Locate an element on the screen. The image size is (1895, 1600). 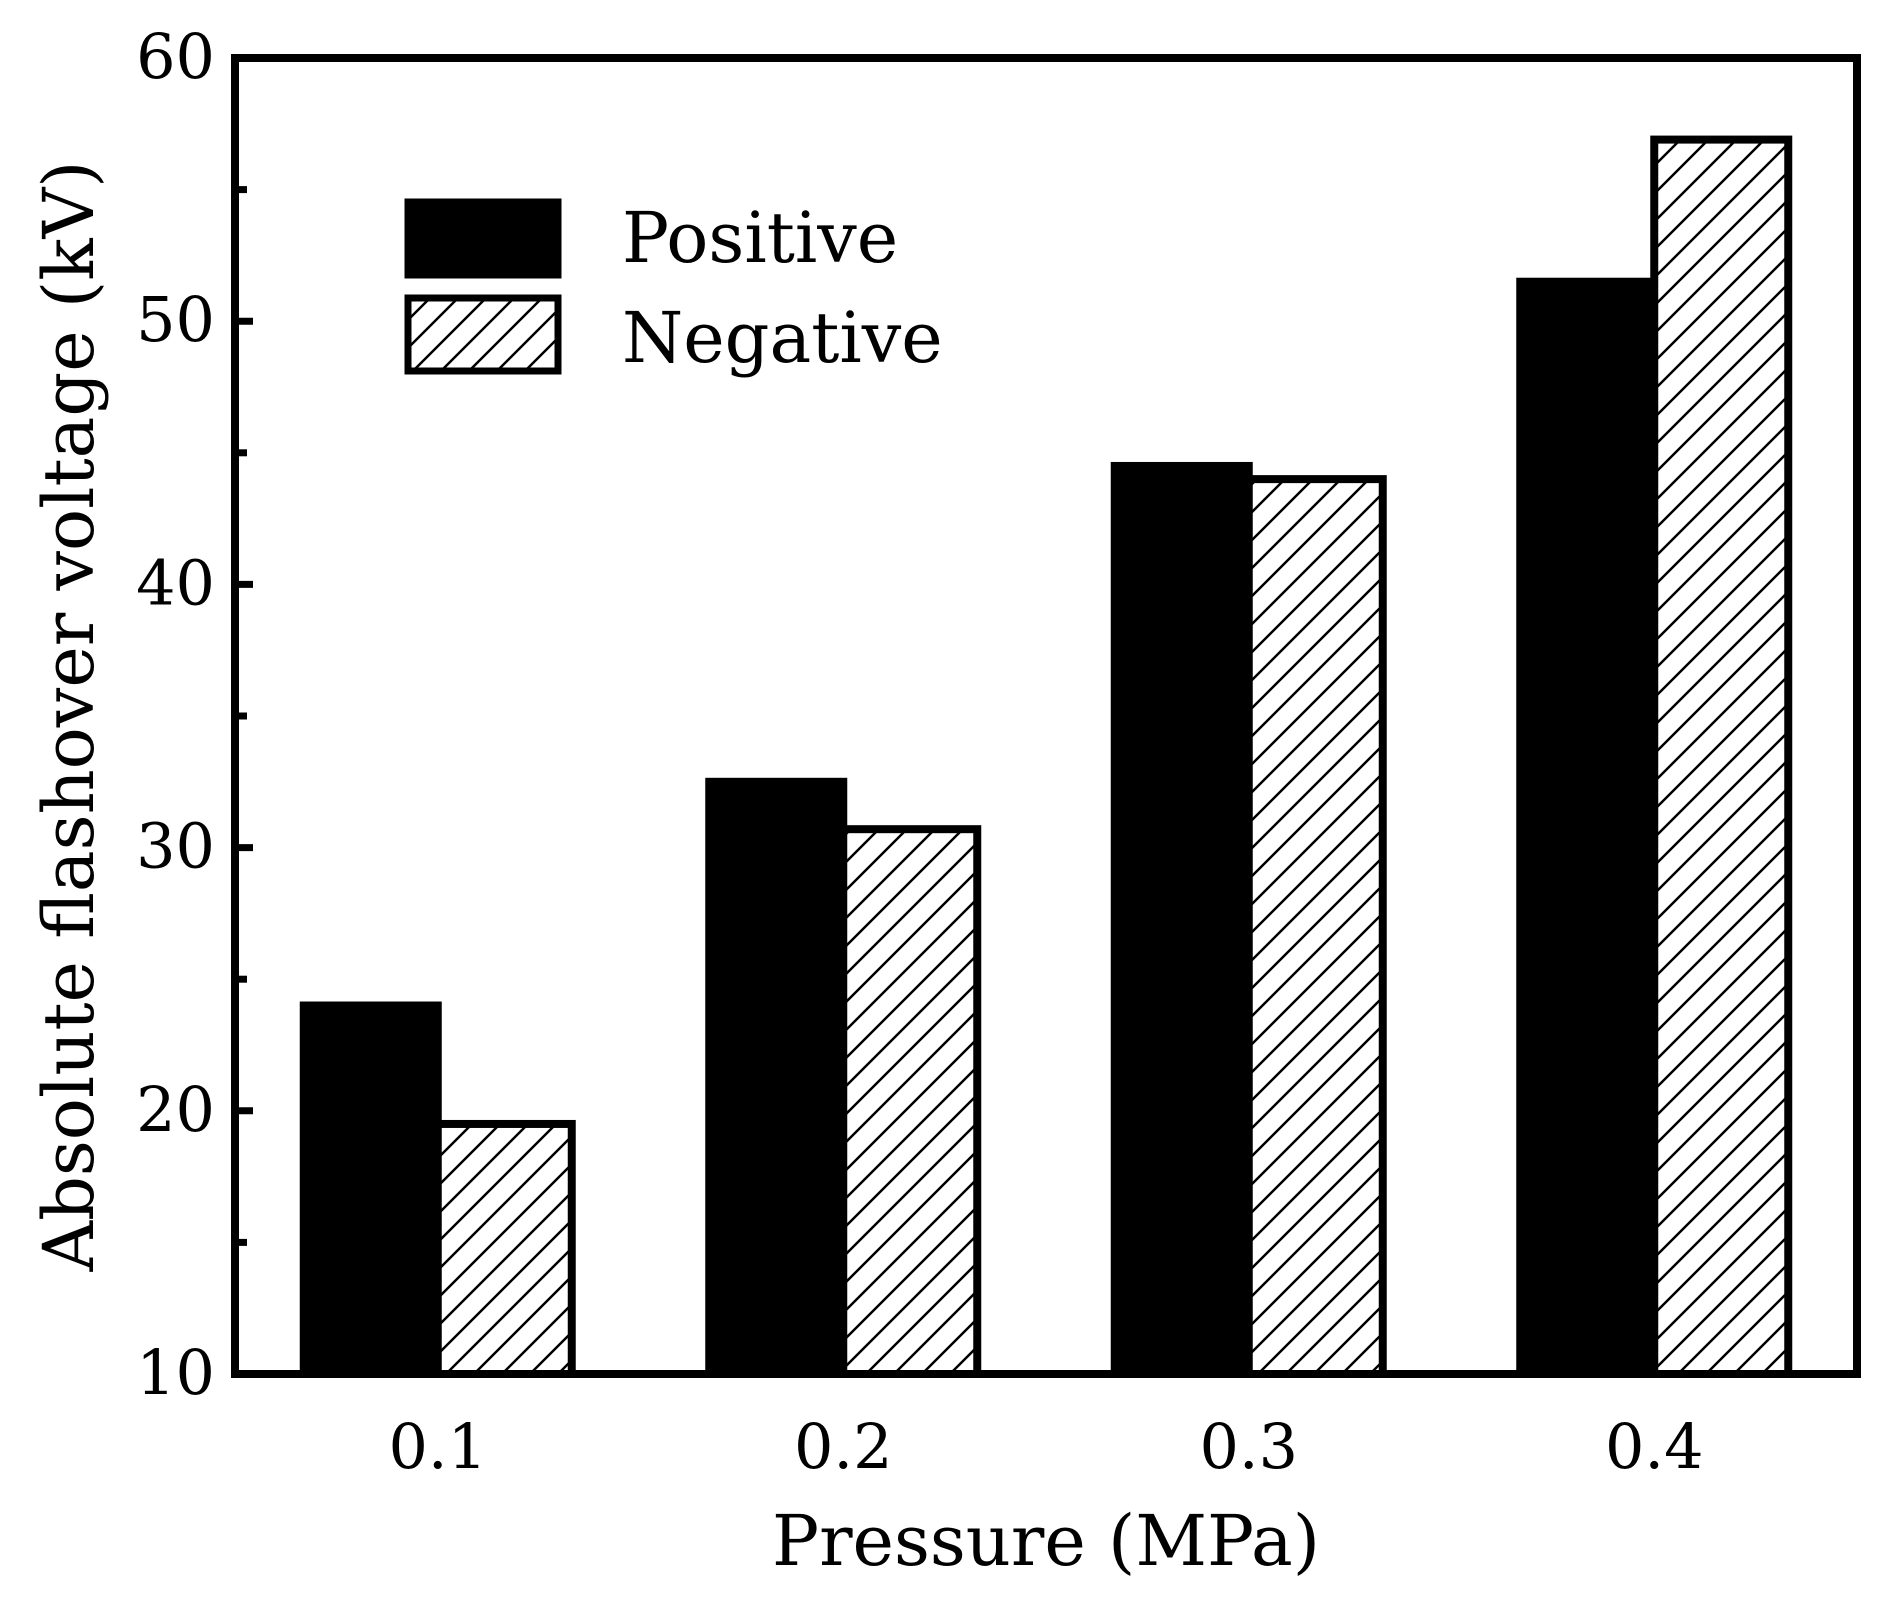
bar-positive-0.3 is located at coordinates (1181, 919).